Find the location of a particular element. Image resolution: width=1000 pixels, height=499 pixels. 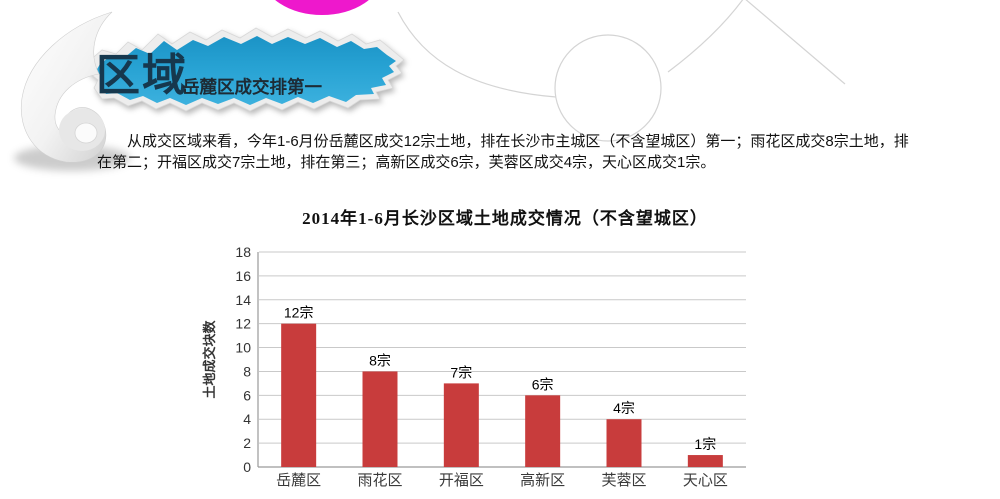

decor-circle-outline is located at coordinates (608, 88).